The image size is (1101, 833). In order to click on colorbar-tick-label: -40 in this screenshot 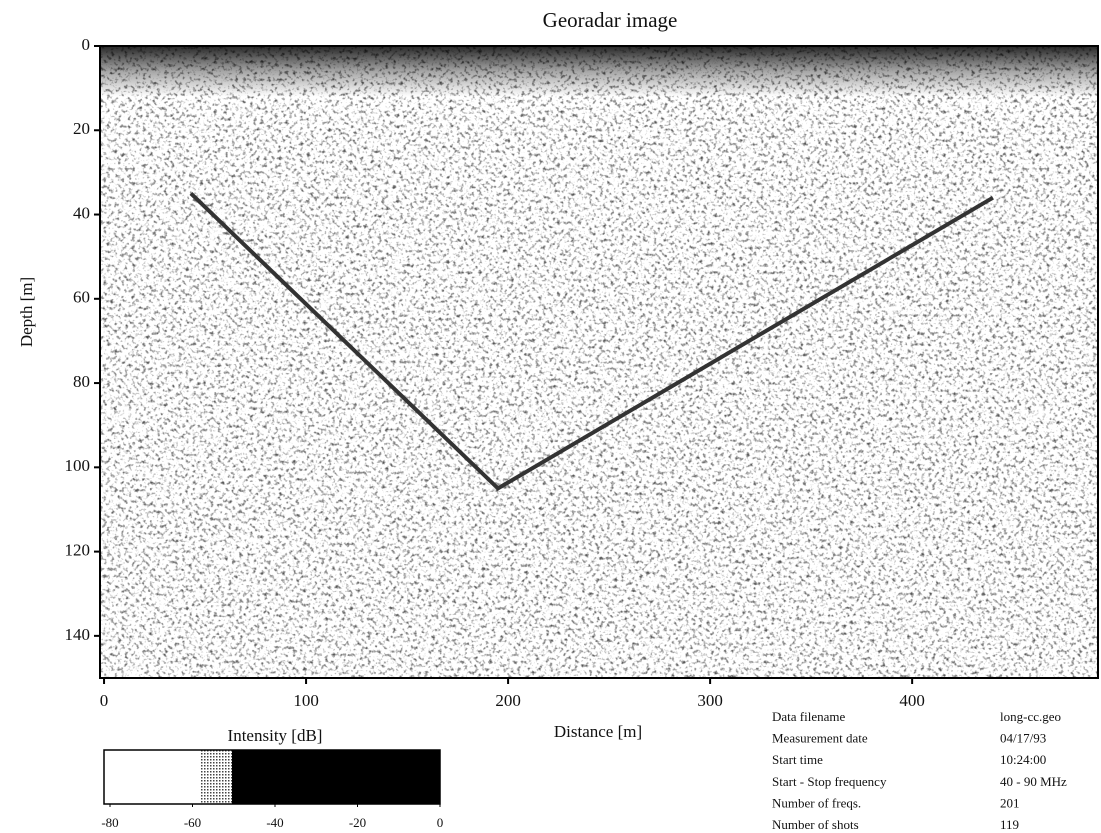, I will do `click(274, 822)`.